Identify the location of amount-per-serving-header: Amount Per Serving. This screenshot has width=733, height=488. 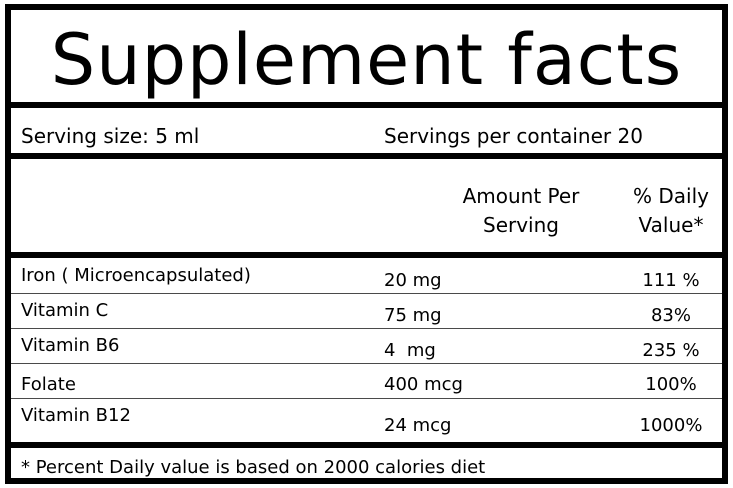
(521, 211).